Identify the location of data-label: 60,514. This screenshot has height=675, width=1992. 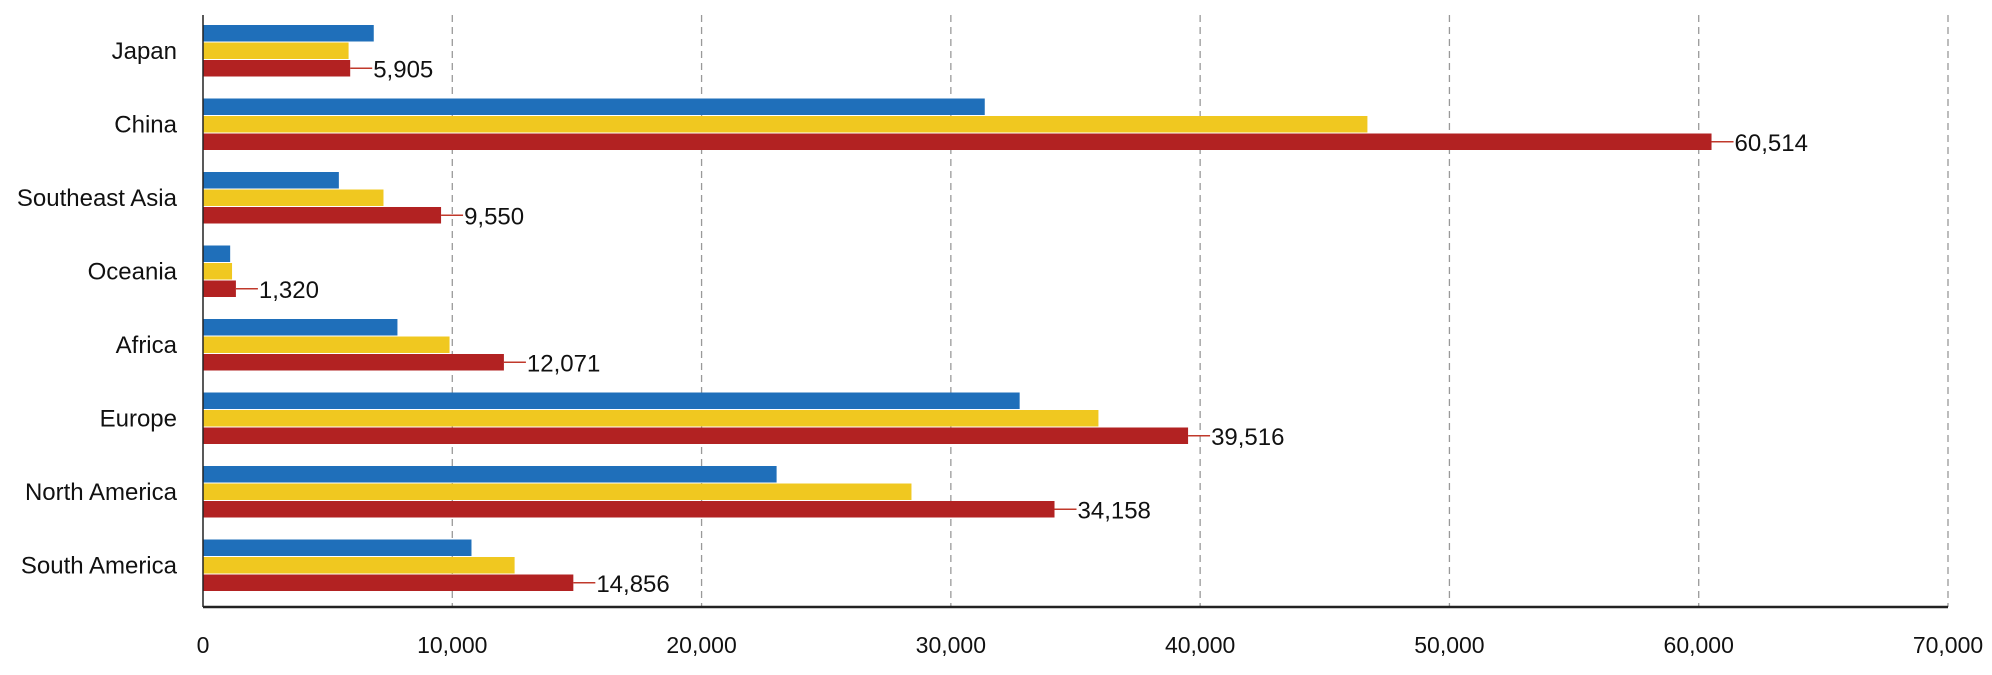
(1771, 143).